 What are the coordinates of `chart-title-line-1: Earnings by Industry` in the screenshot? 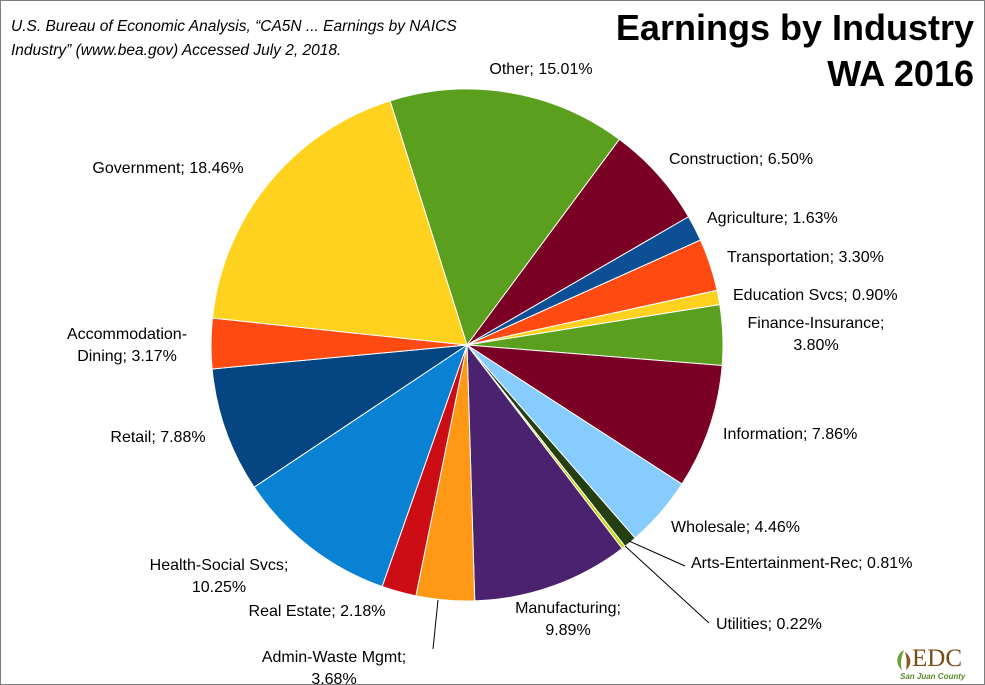 It's located at (794, 27).